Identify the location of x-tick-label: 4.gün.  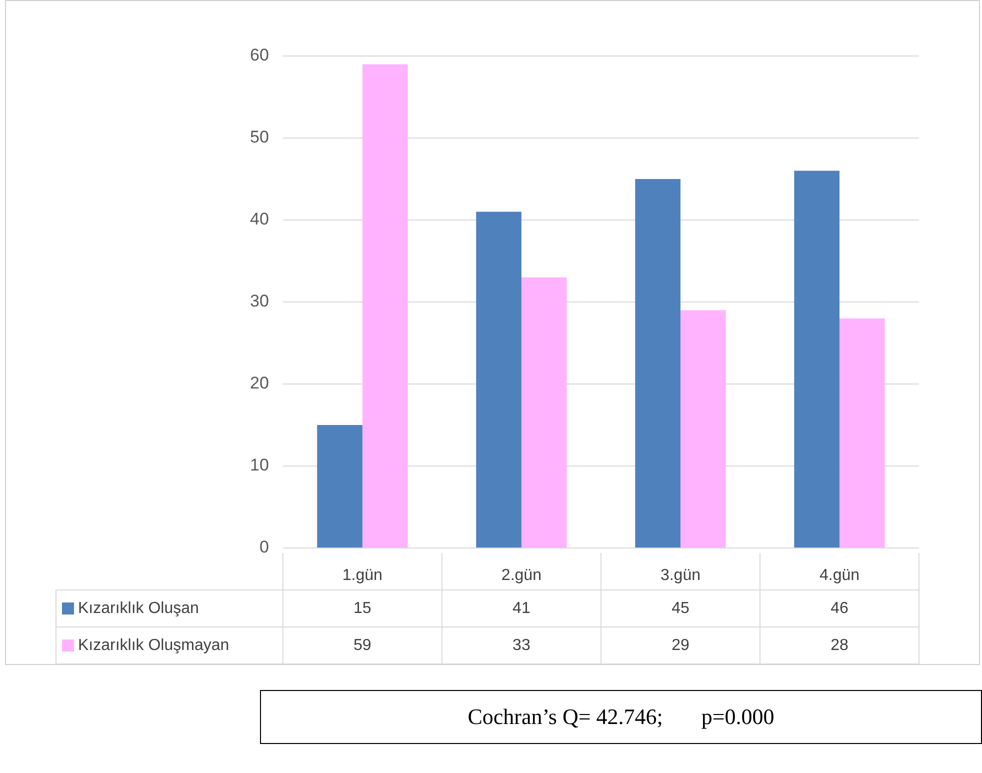
(839, 575).